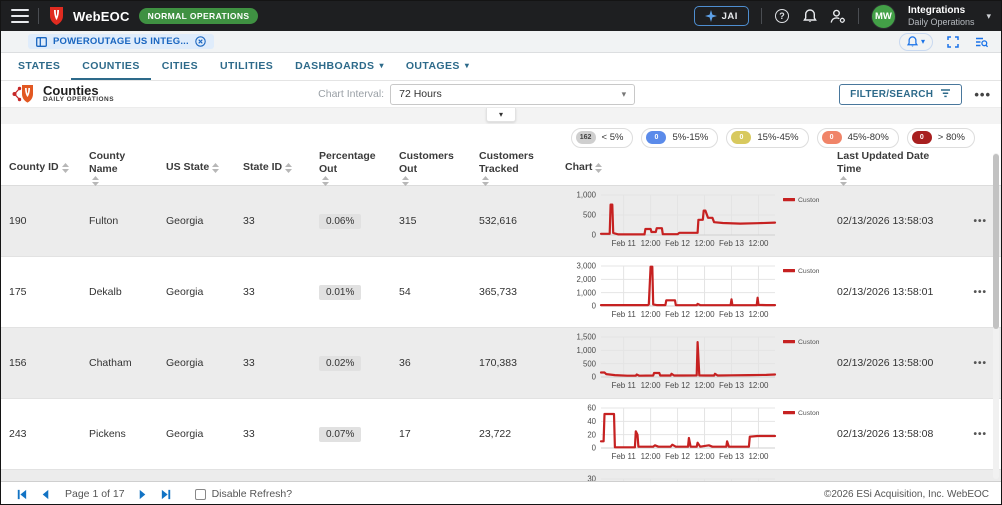 This screenshot has width=1002, height=505. Describe the element at coordinates (988, 15) in the screenshot. I see `user-menu-caret-icon: ▾` at that location.